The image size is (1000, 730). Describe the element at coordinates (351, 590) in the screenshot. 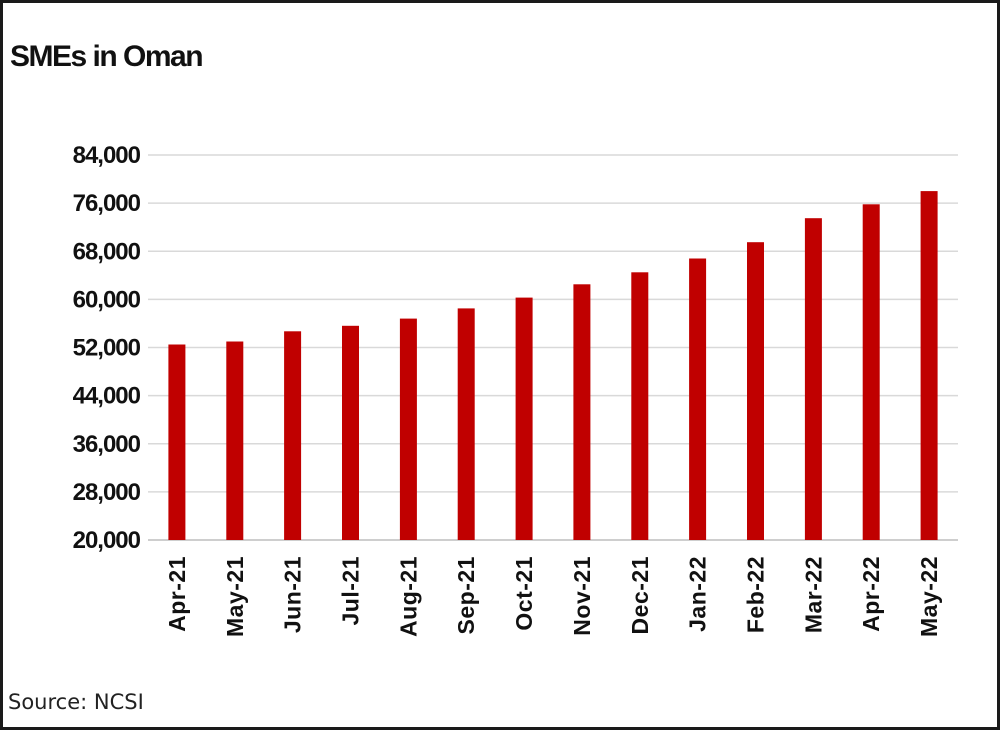

I see `x-tick-label: Jul-21` at that location.